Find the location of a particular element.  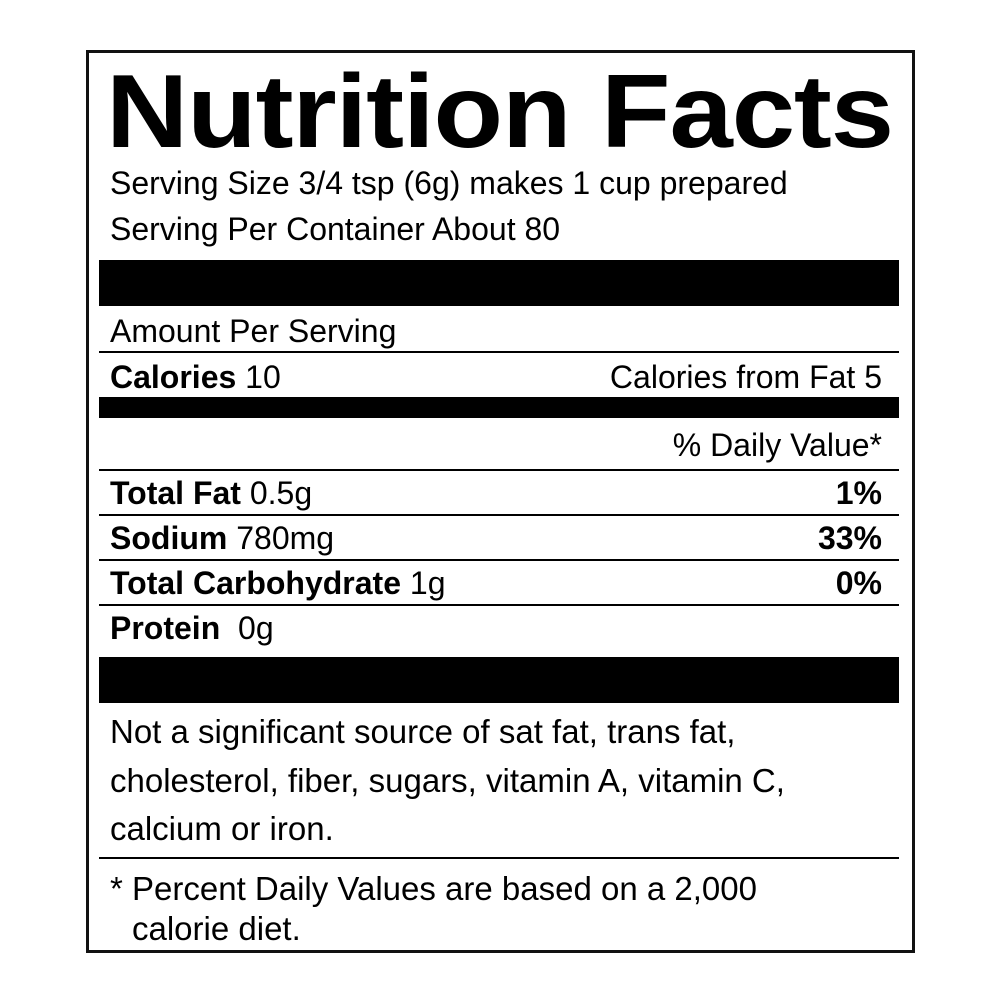

servings-per-container: Serving Per Container About 80 is located at coordinates (335, 229).